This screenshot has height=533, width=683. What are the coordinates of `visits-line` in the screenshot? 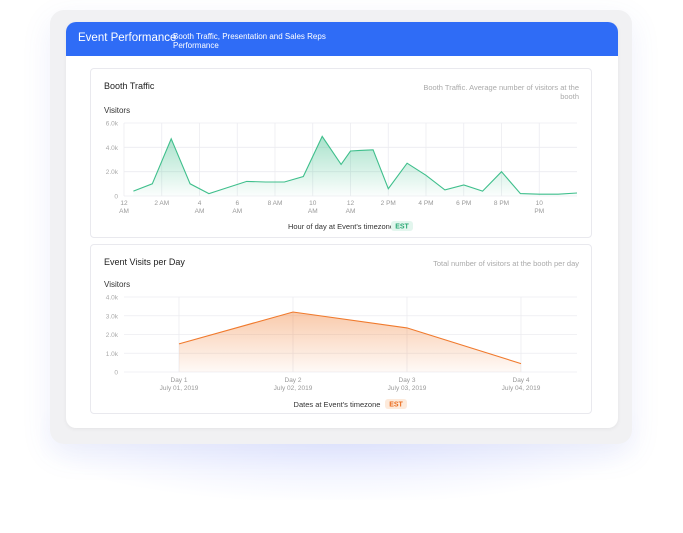 It's located at (350, 338).